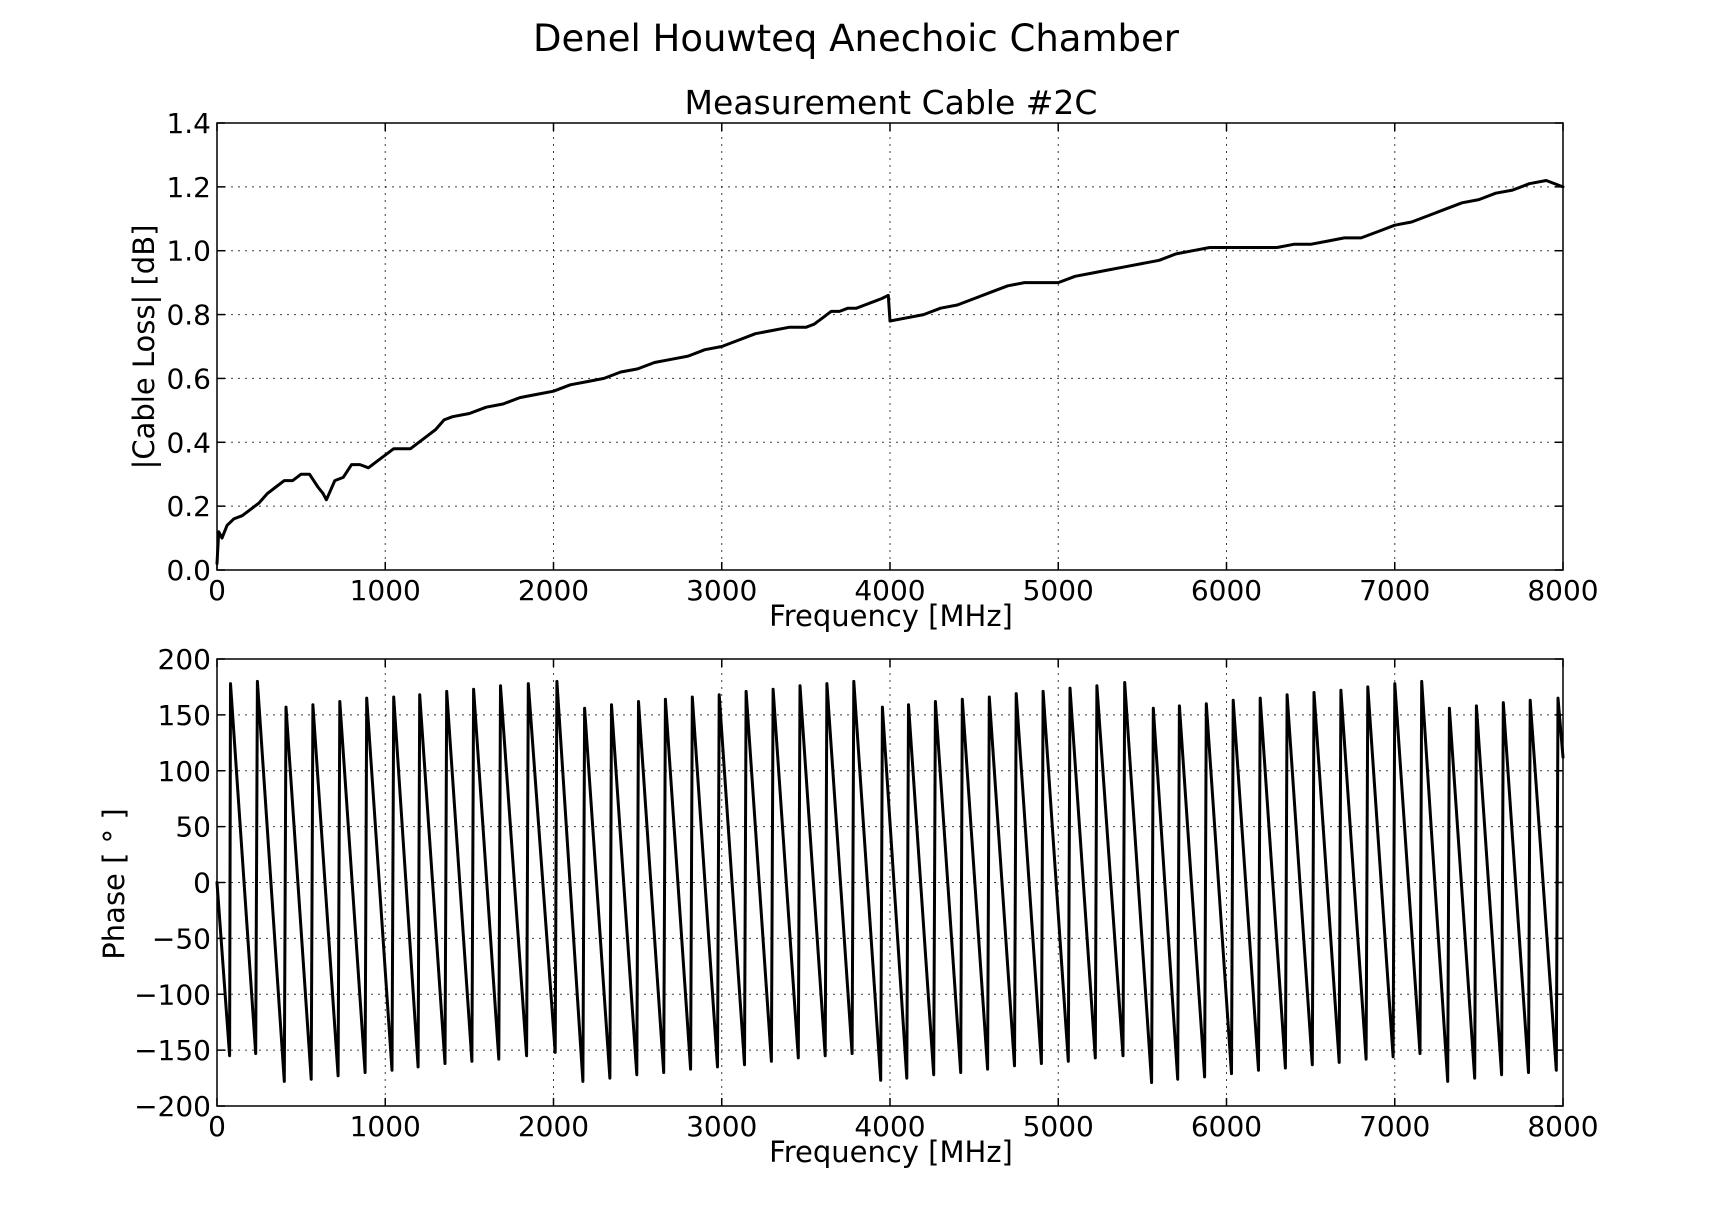 This screenshot has height=1217, width=1712. I want to click on phase-y-tick-label: −150, so click(172, 1050).